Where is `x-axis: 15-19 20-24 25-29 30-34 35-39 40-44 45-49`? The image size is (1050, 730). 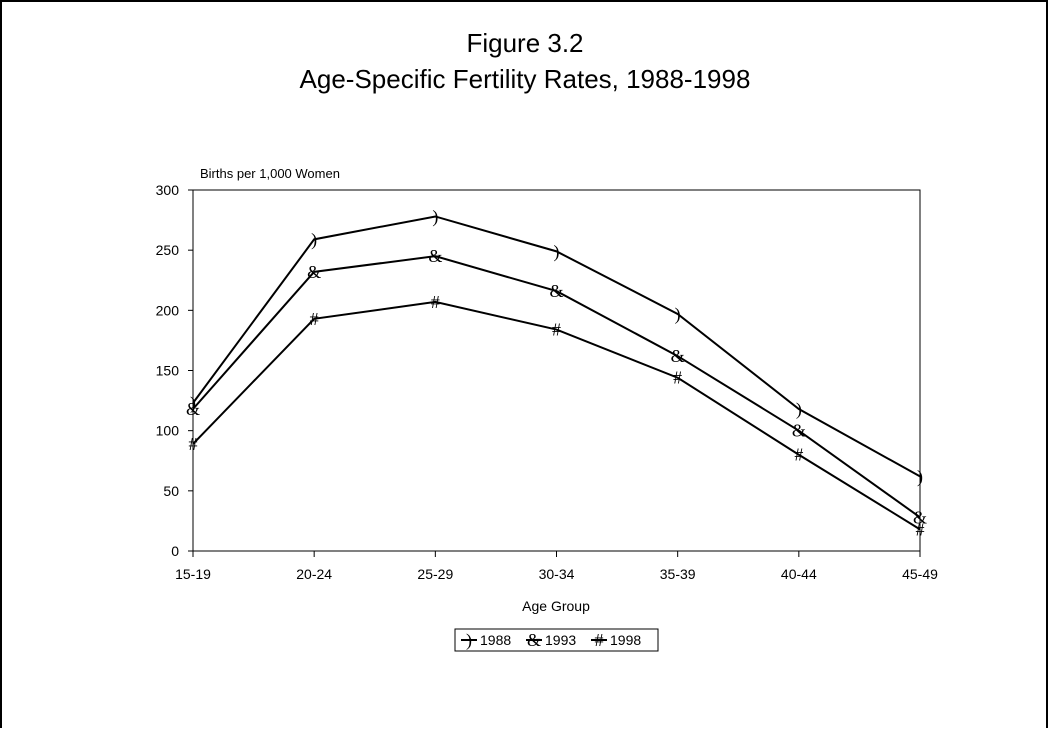
x-axis: 15-19 20-24 25-29 30-34 35-39 40-44 45-49 is located at coordinates (556, 566).